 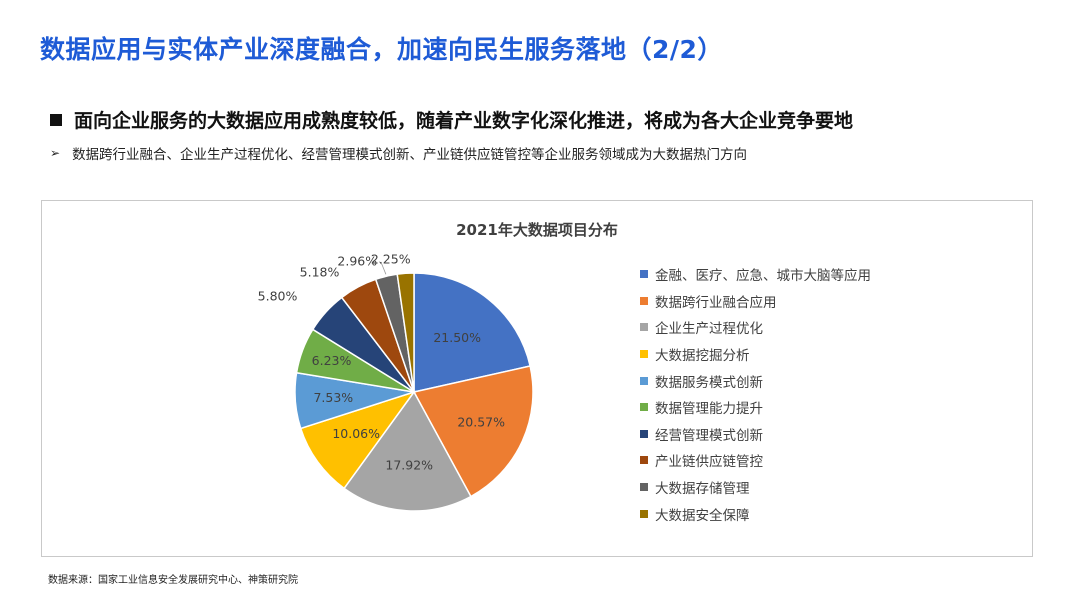 I want to click on pie-slice-label: 2.25%, so click(x=391, y=258).